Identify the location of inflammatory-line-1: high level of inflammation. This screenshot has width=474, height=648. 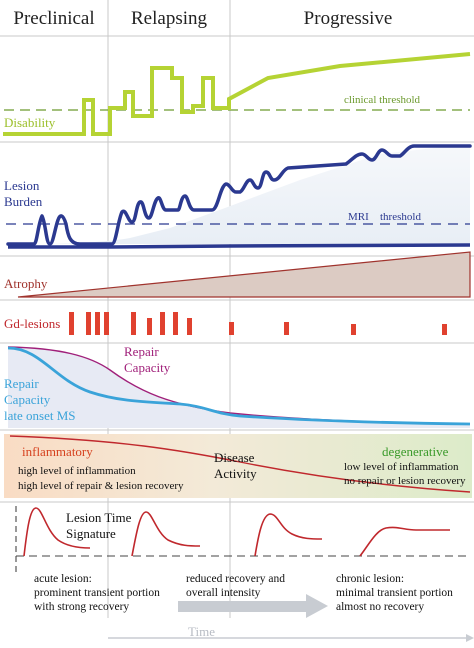
(77, 471).